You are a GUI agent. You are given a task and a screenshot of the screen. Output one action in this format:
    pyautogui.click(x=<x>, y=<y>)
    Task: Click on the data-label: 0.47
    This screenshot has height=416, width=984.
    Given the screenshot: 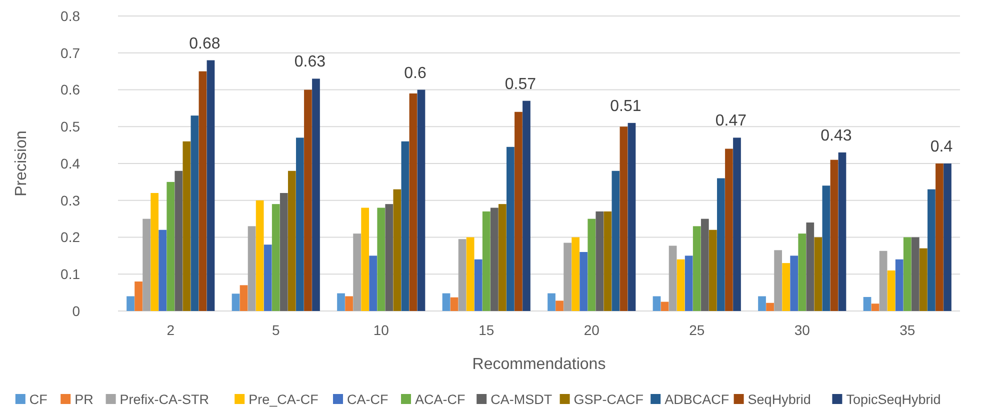 What is the action you would take?
    pyautogui.click(x=731, y=121)
    